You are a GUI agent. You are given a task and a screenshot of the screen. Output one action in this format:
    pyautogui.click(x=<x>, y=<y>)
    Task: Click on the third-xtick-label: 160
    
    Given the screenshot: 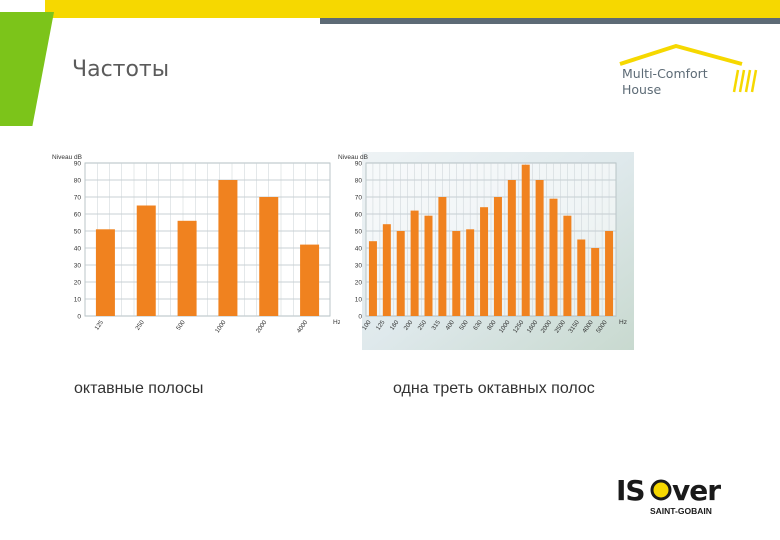 What is the action you would take?
    pyautogui.click(x=395, y=325)
    